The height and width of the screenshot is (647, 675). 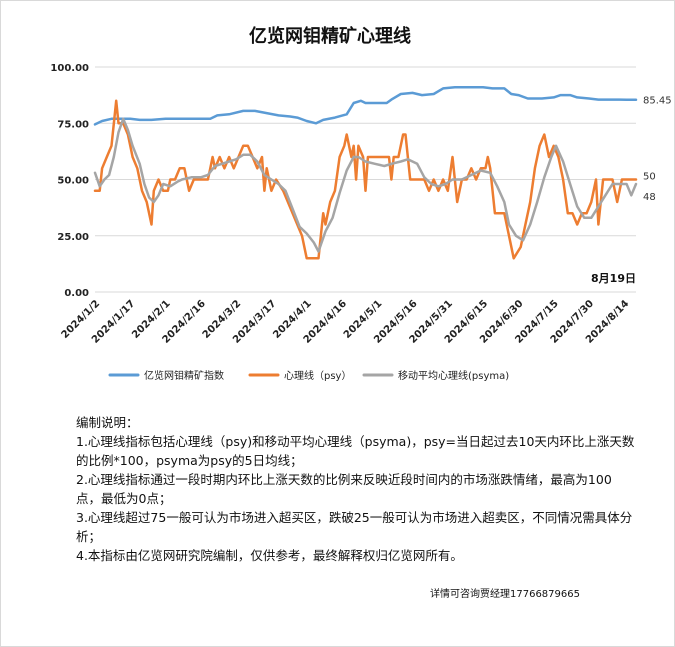 I want to click on y-tick-label: 25.00, so click(x=73, y=237).